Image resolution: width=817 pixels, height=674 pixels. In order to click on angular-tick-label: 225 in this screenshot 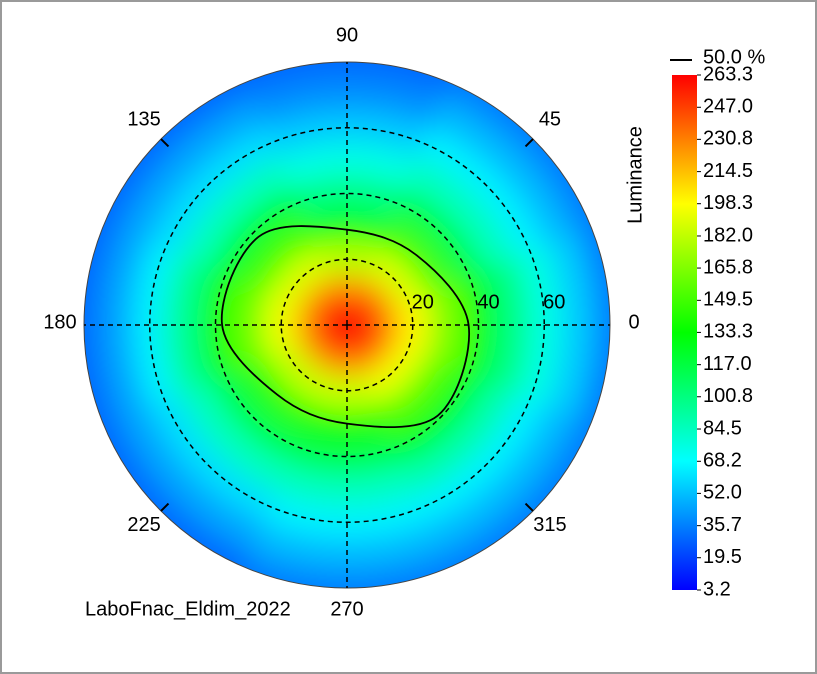, I will do `click(143, 525)`.